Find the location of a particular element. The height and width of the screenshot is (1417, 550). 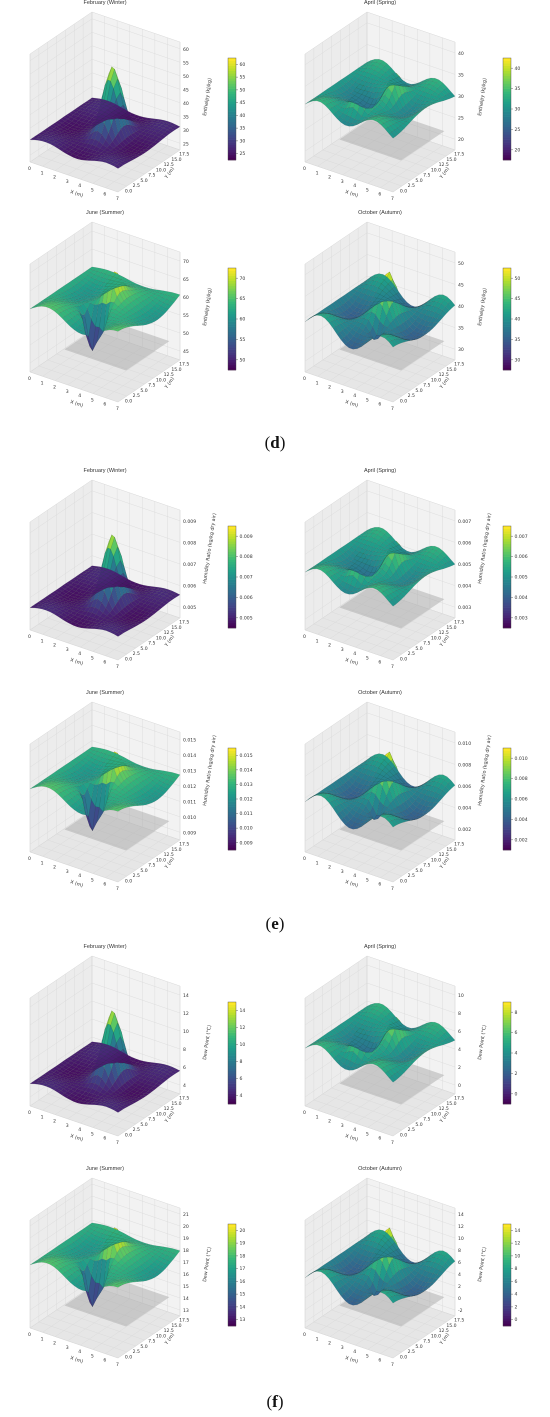

figure-label-letter: e is located at coordinates (275, 923).